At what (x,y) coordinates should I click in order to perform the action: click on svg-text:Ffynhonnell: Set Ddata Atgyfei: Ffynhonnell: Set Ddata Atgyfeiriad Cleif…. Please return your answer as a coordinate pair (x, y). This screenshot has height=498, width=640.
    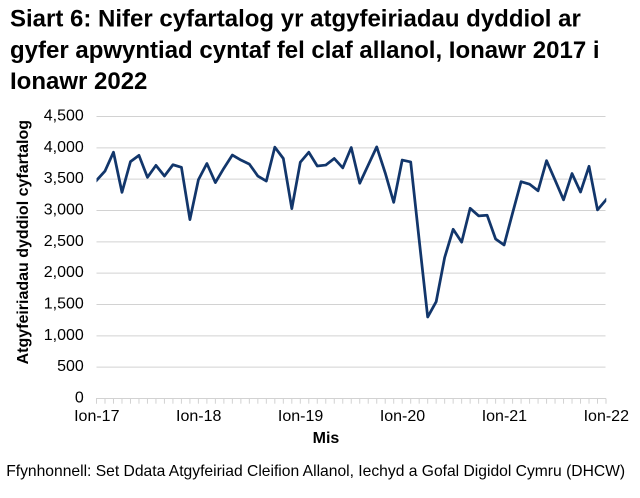
    Looking at the image, I should click on (315, 471).